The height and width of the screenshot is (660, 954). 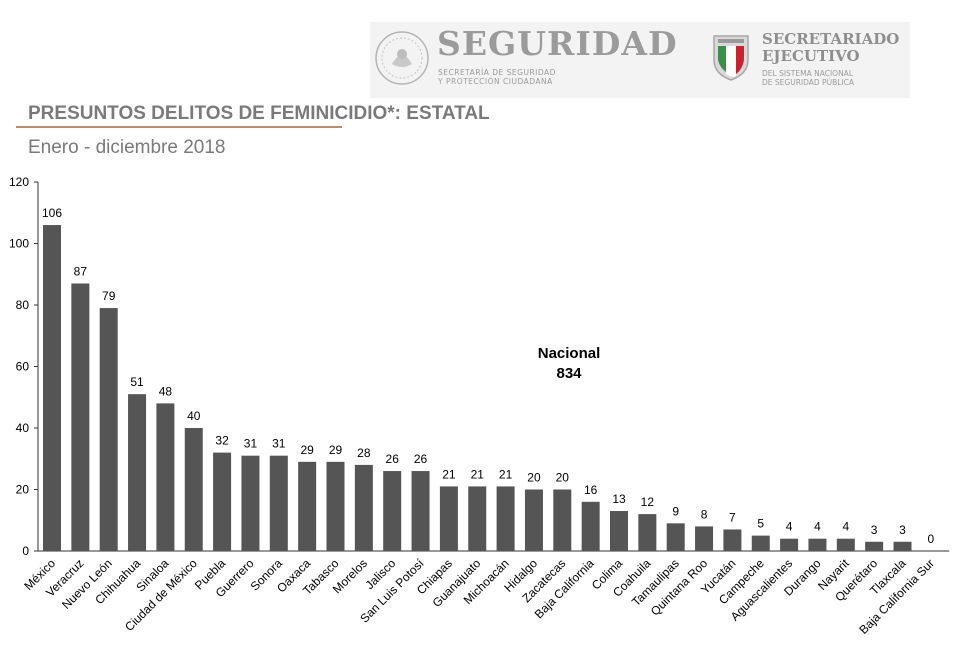 I want to click on data-label: 79, so click(x=109, y=296).